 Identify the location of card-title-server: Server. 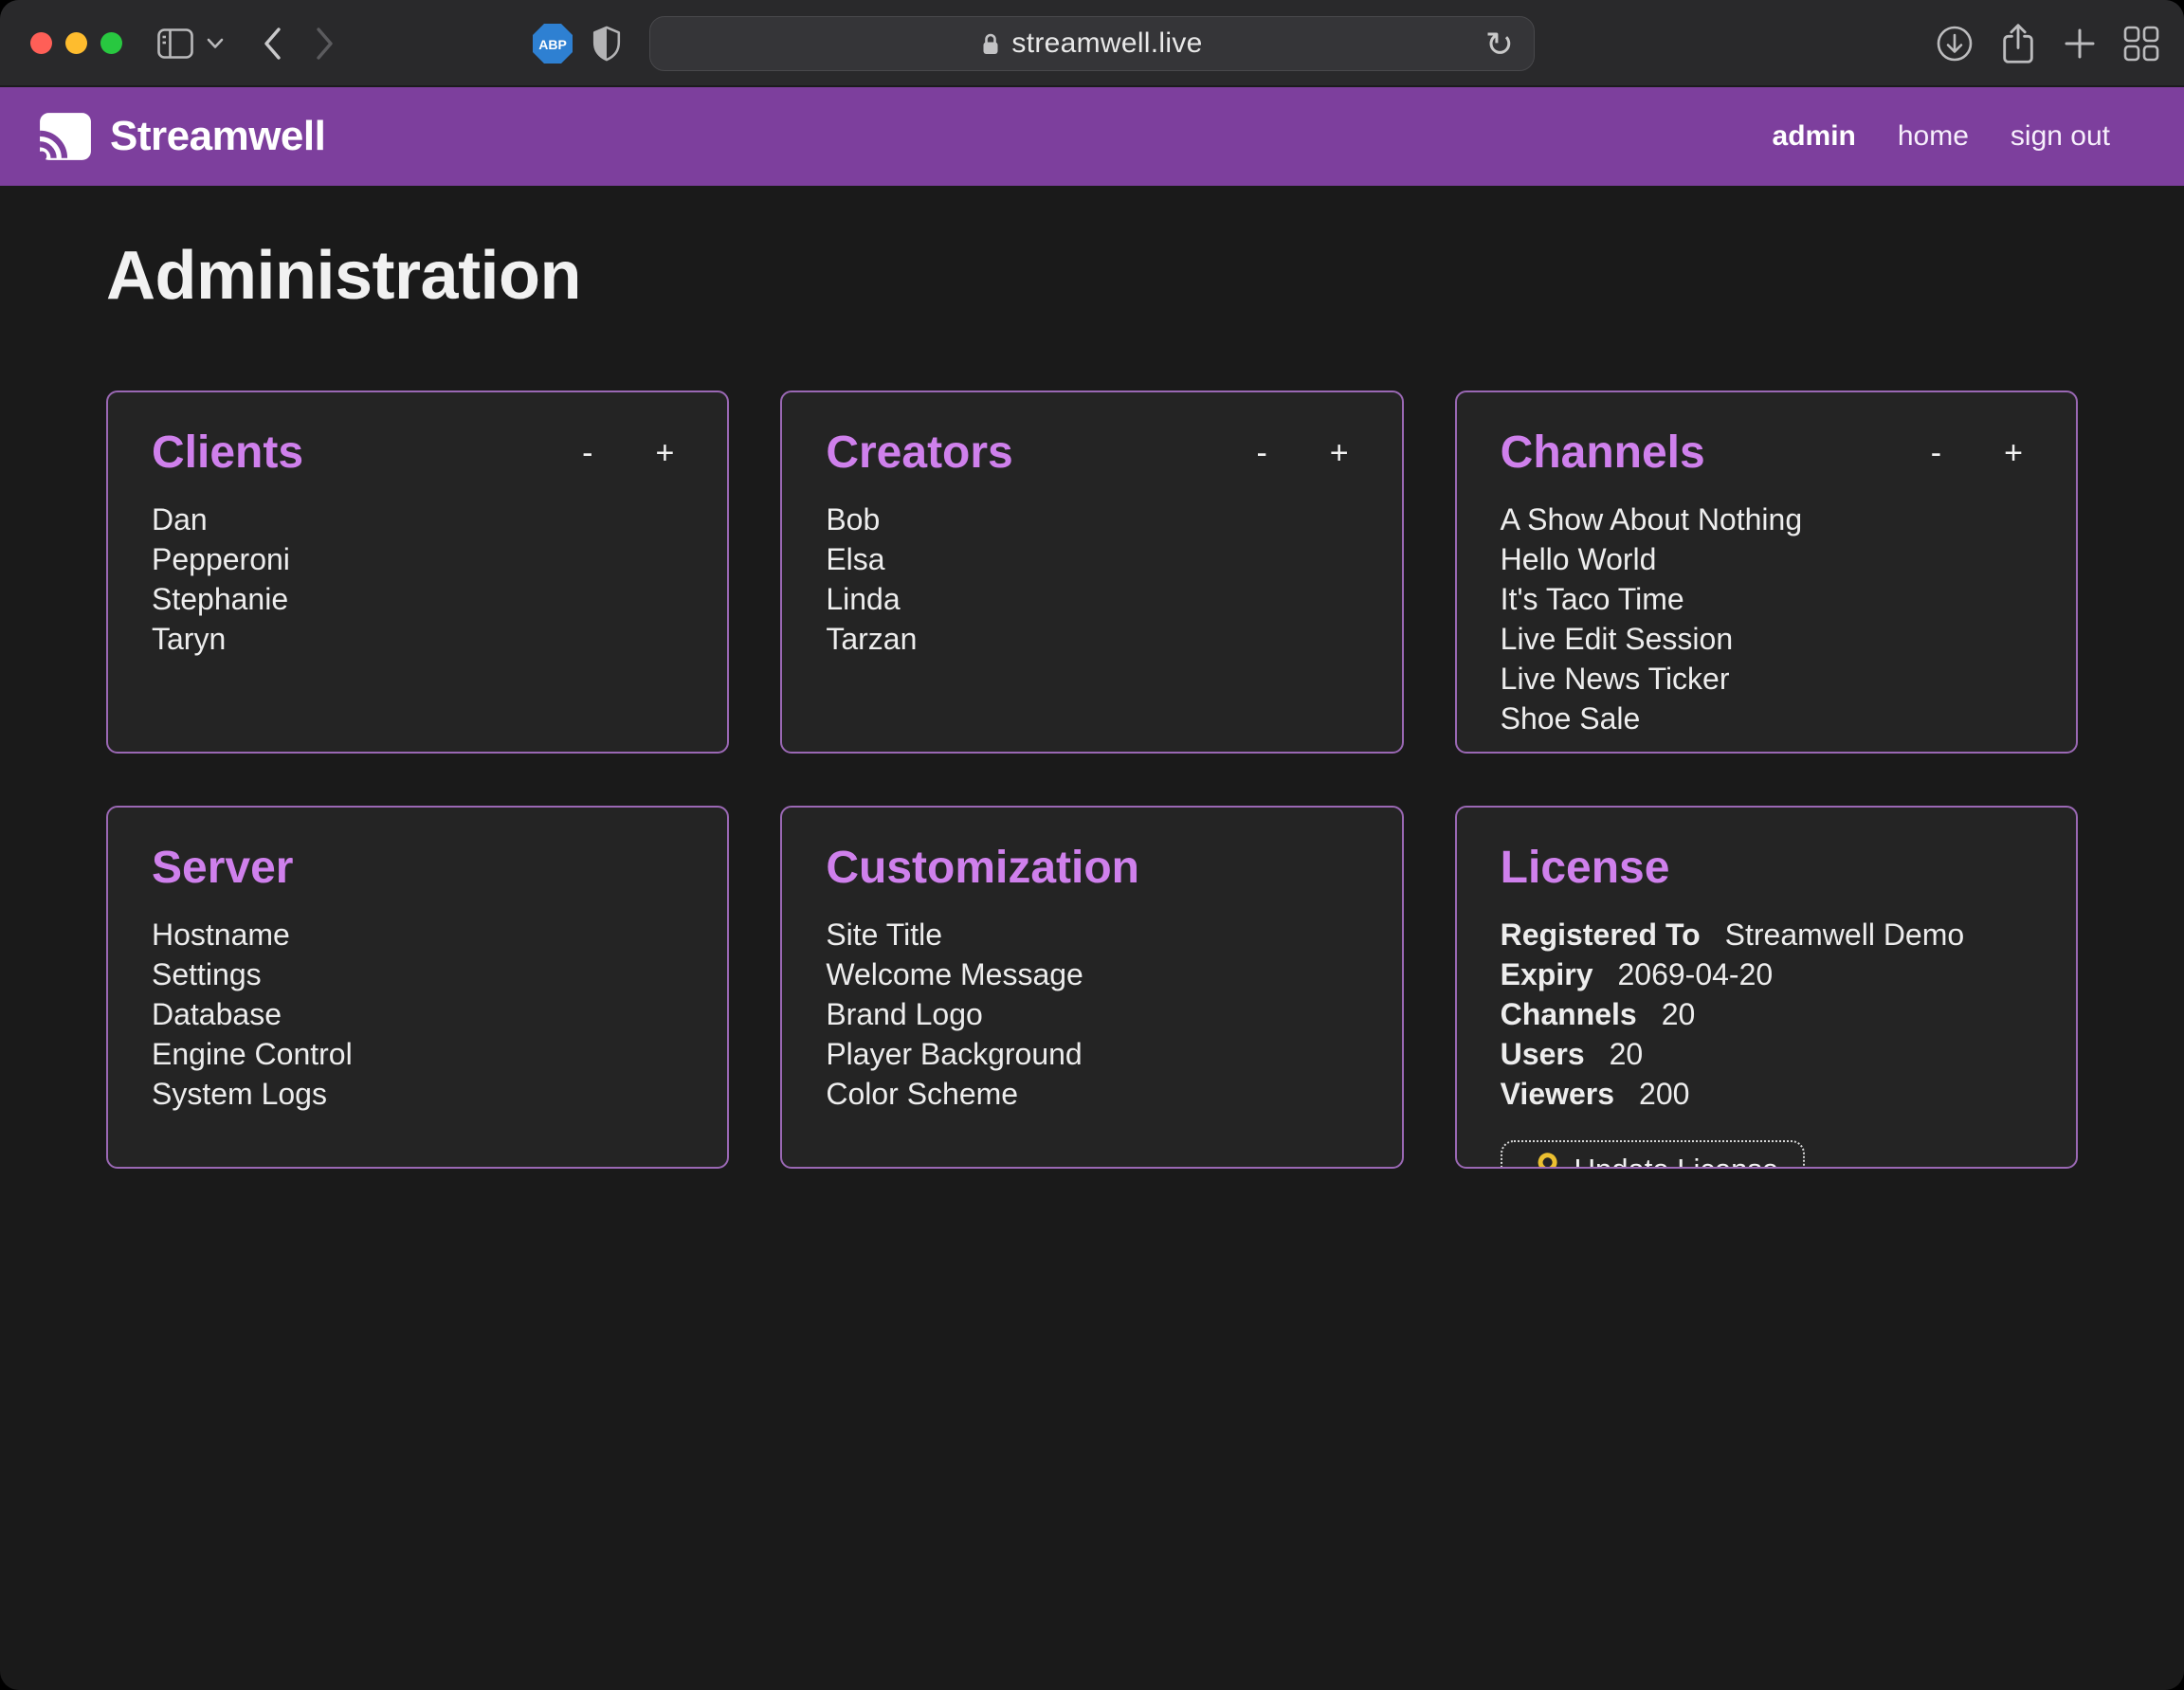
(223, 868).